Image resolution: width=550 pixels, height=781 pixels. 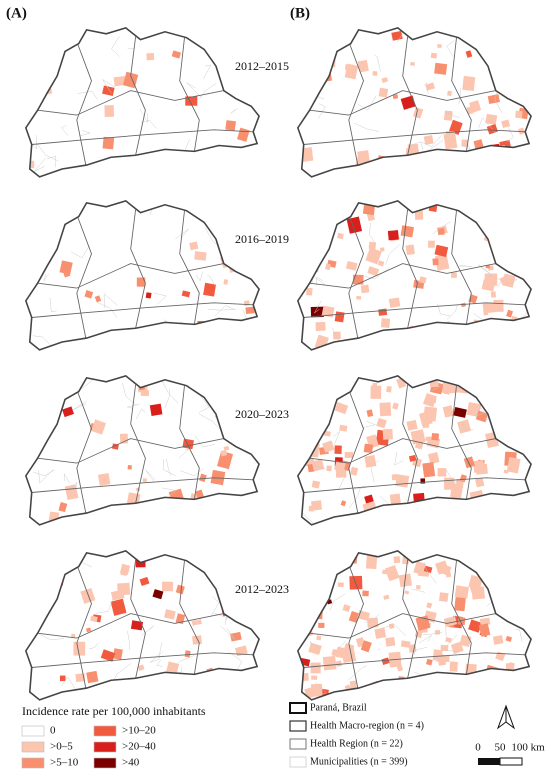 What do you see at coordinates (33, 731) in the screenshot?
I see `legend-swatch` at bounding box center [33, 731].